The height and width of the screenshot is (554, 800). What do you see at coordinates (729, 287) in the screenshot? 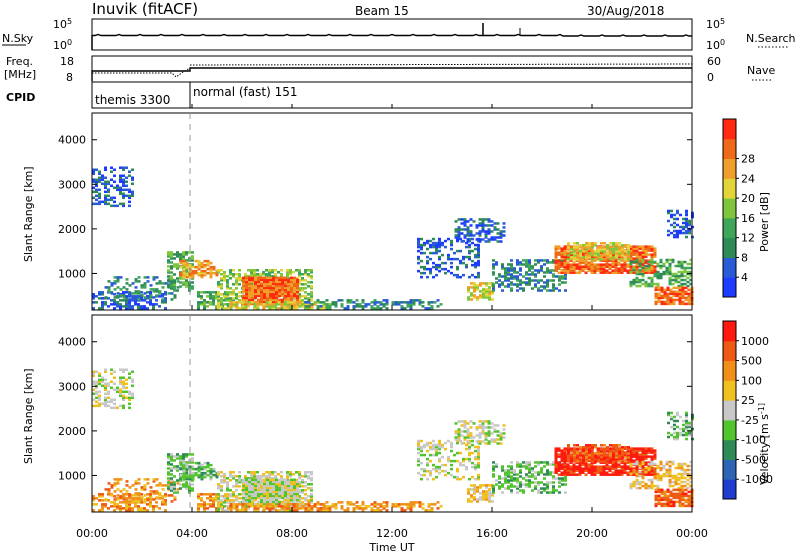
I see `colorbar-swatch` at bounding box center [729, 287].